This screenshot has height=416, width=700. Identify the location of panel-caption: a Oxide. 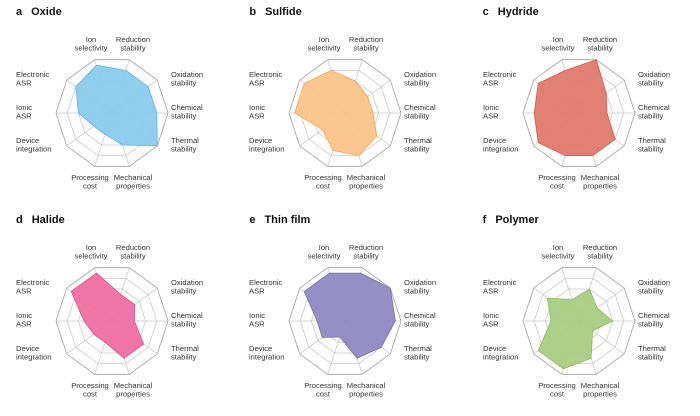
(116, 9).